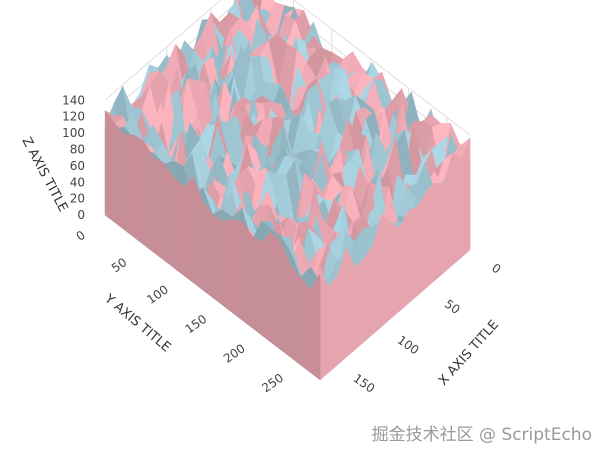 The height and width of the screenshot is (459, 604). Describe the element at coordinates (137, 323) in the screenshot. I see `y-axis-title: Y AXIS TITLE` at that location.